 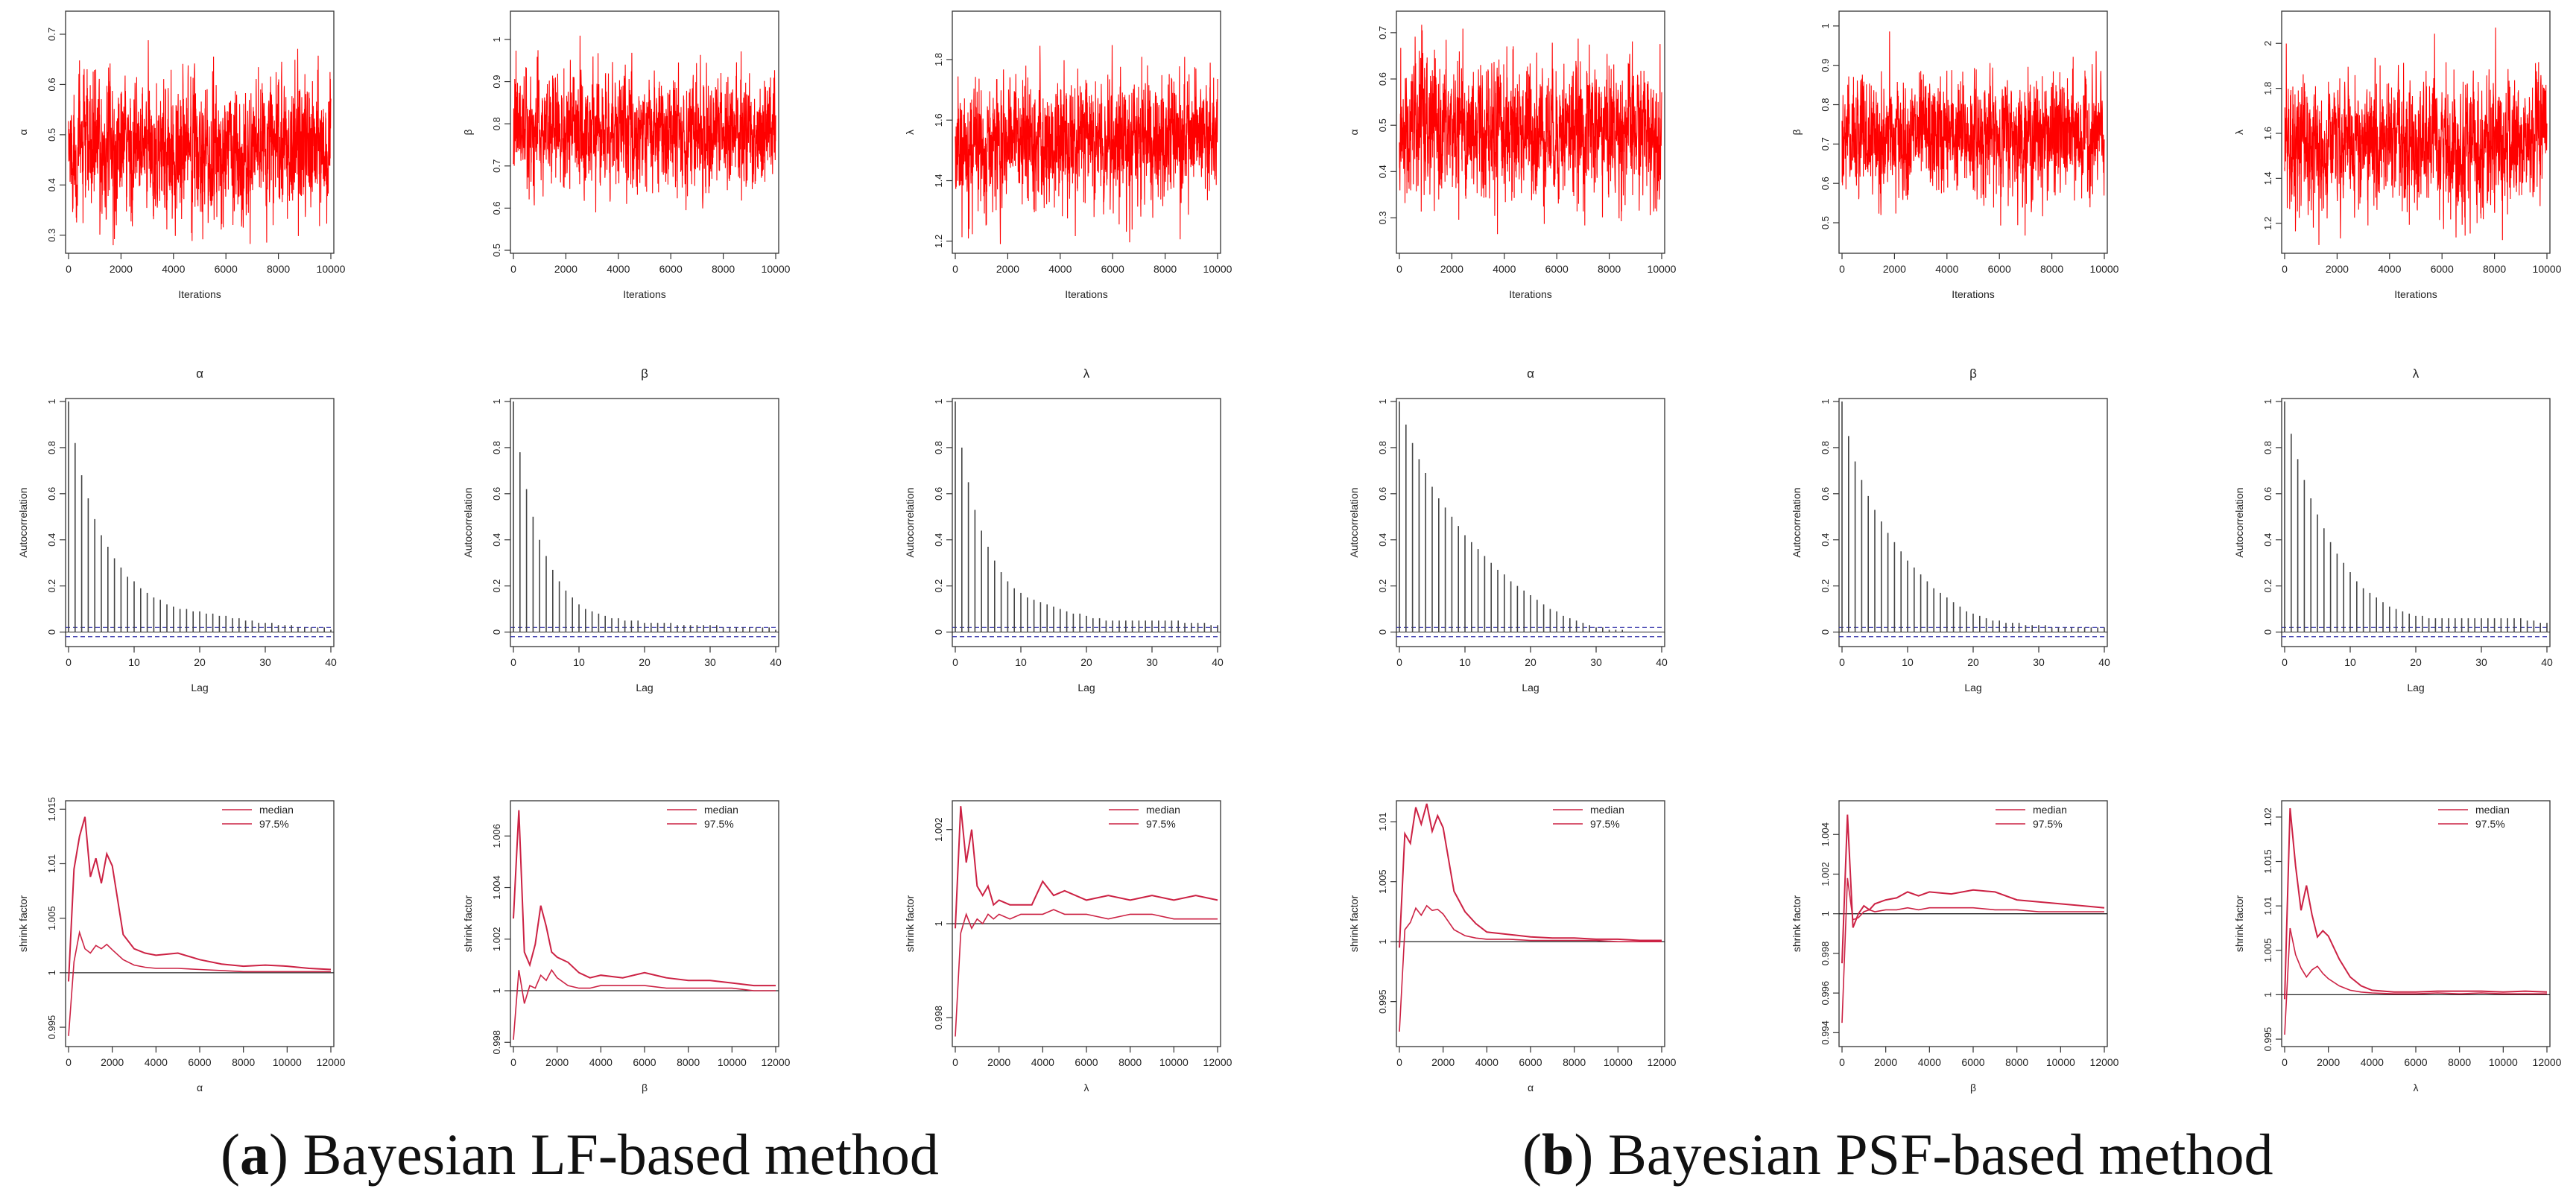 What do you see at coordinates (938, 586) in the screenshot?
I see `y-tick-label: 0.2` at bounding box center [938, 586].